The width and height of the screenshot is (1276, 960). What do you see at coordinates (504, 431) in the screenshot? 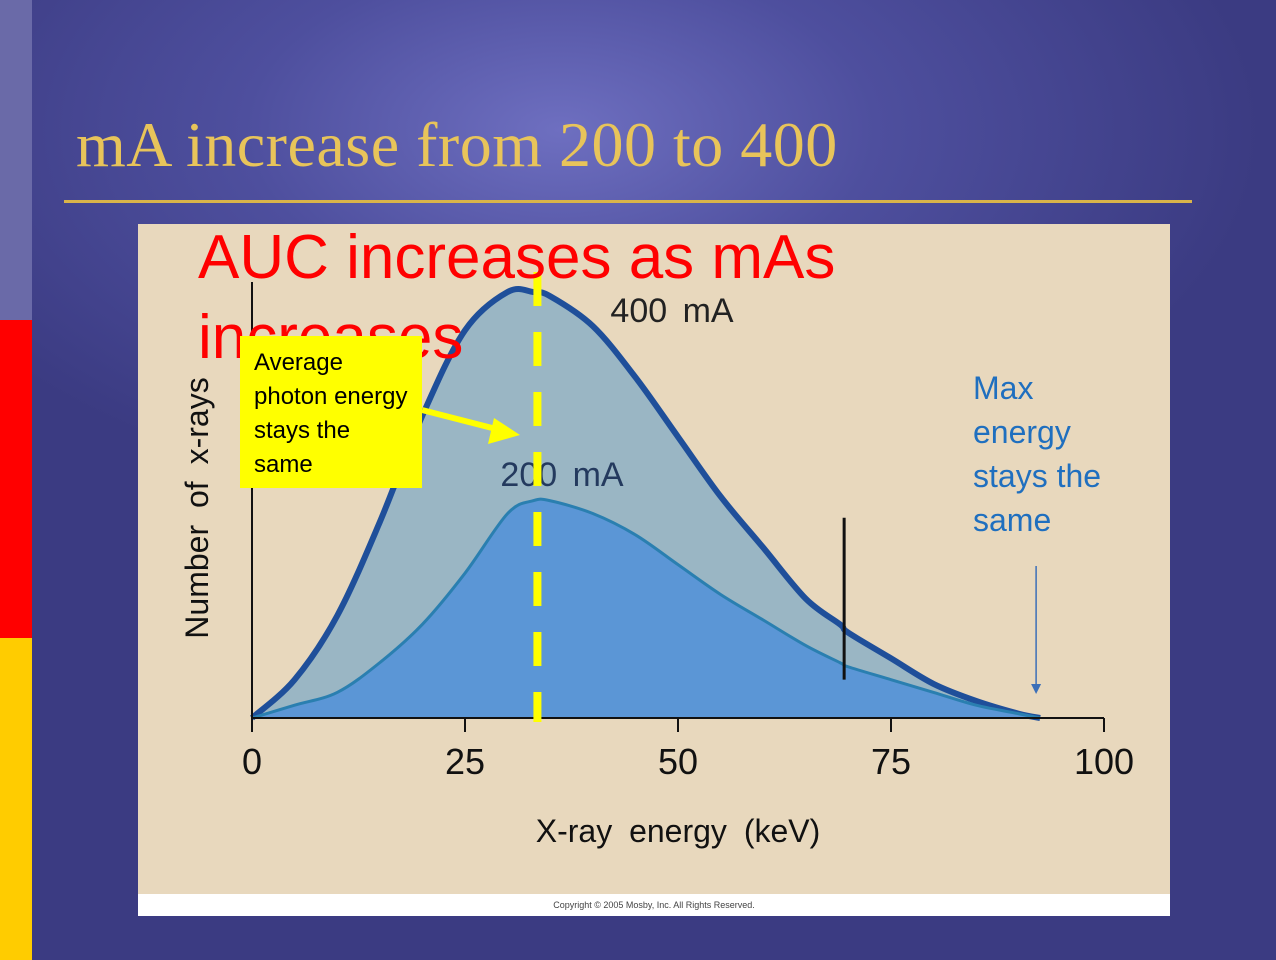
I see `callout-arrow-head` at bounding box center [504, 431].